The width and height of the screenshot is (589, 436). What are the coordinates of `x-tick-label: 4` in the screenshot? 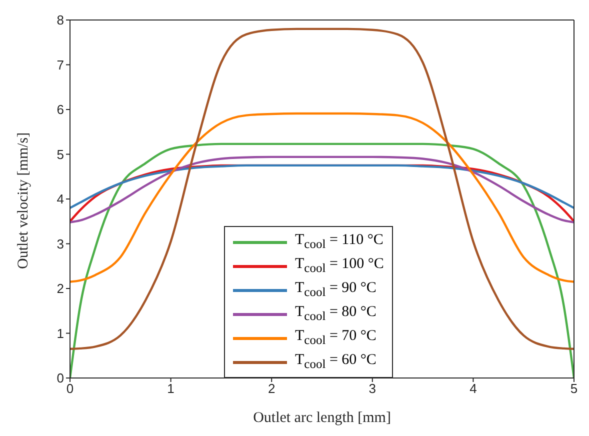 It's located at (473, 388).